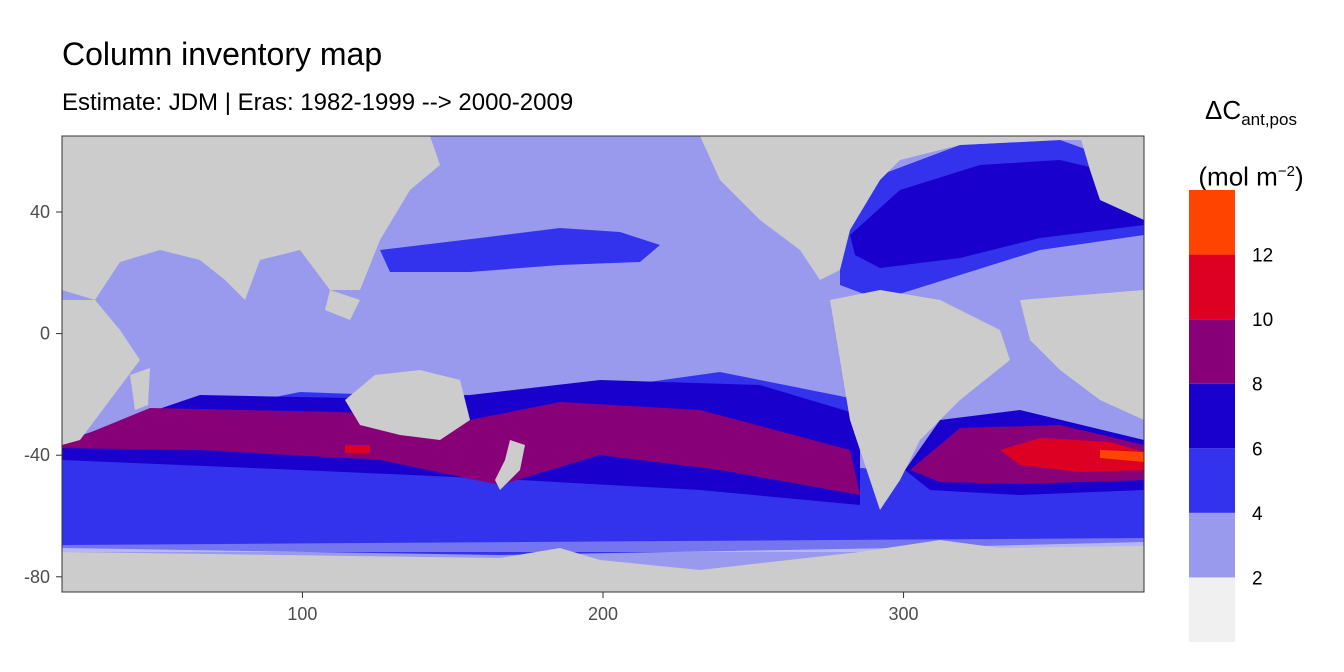 This screenshot has width=1344, height=672. What do you see at coordinates (1082, 355) in the screenshot?
I see `land-africa-west` at bounding box center [1082, 355].